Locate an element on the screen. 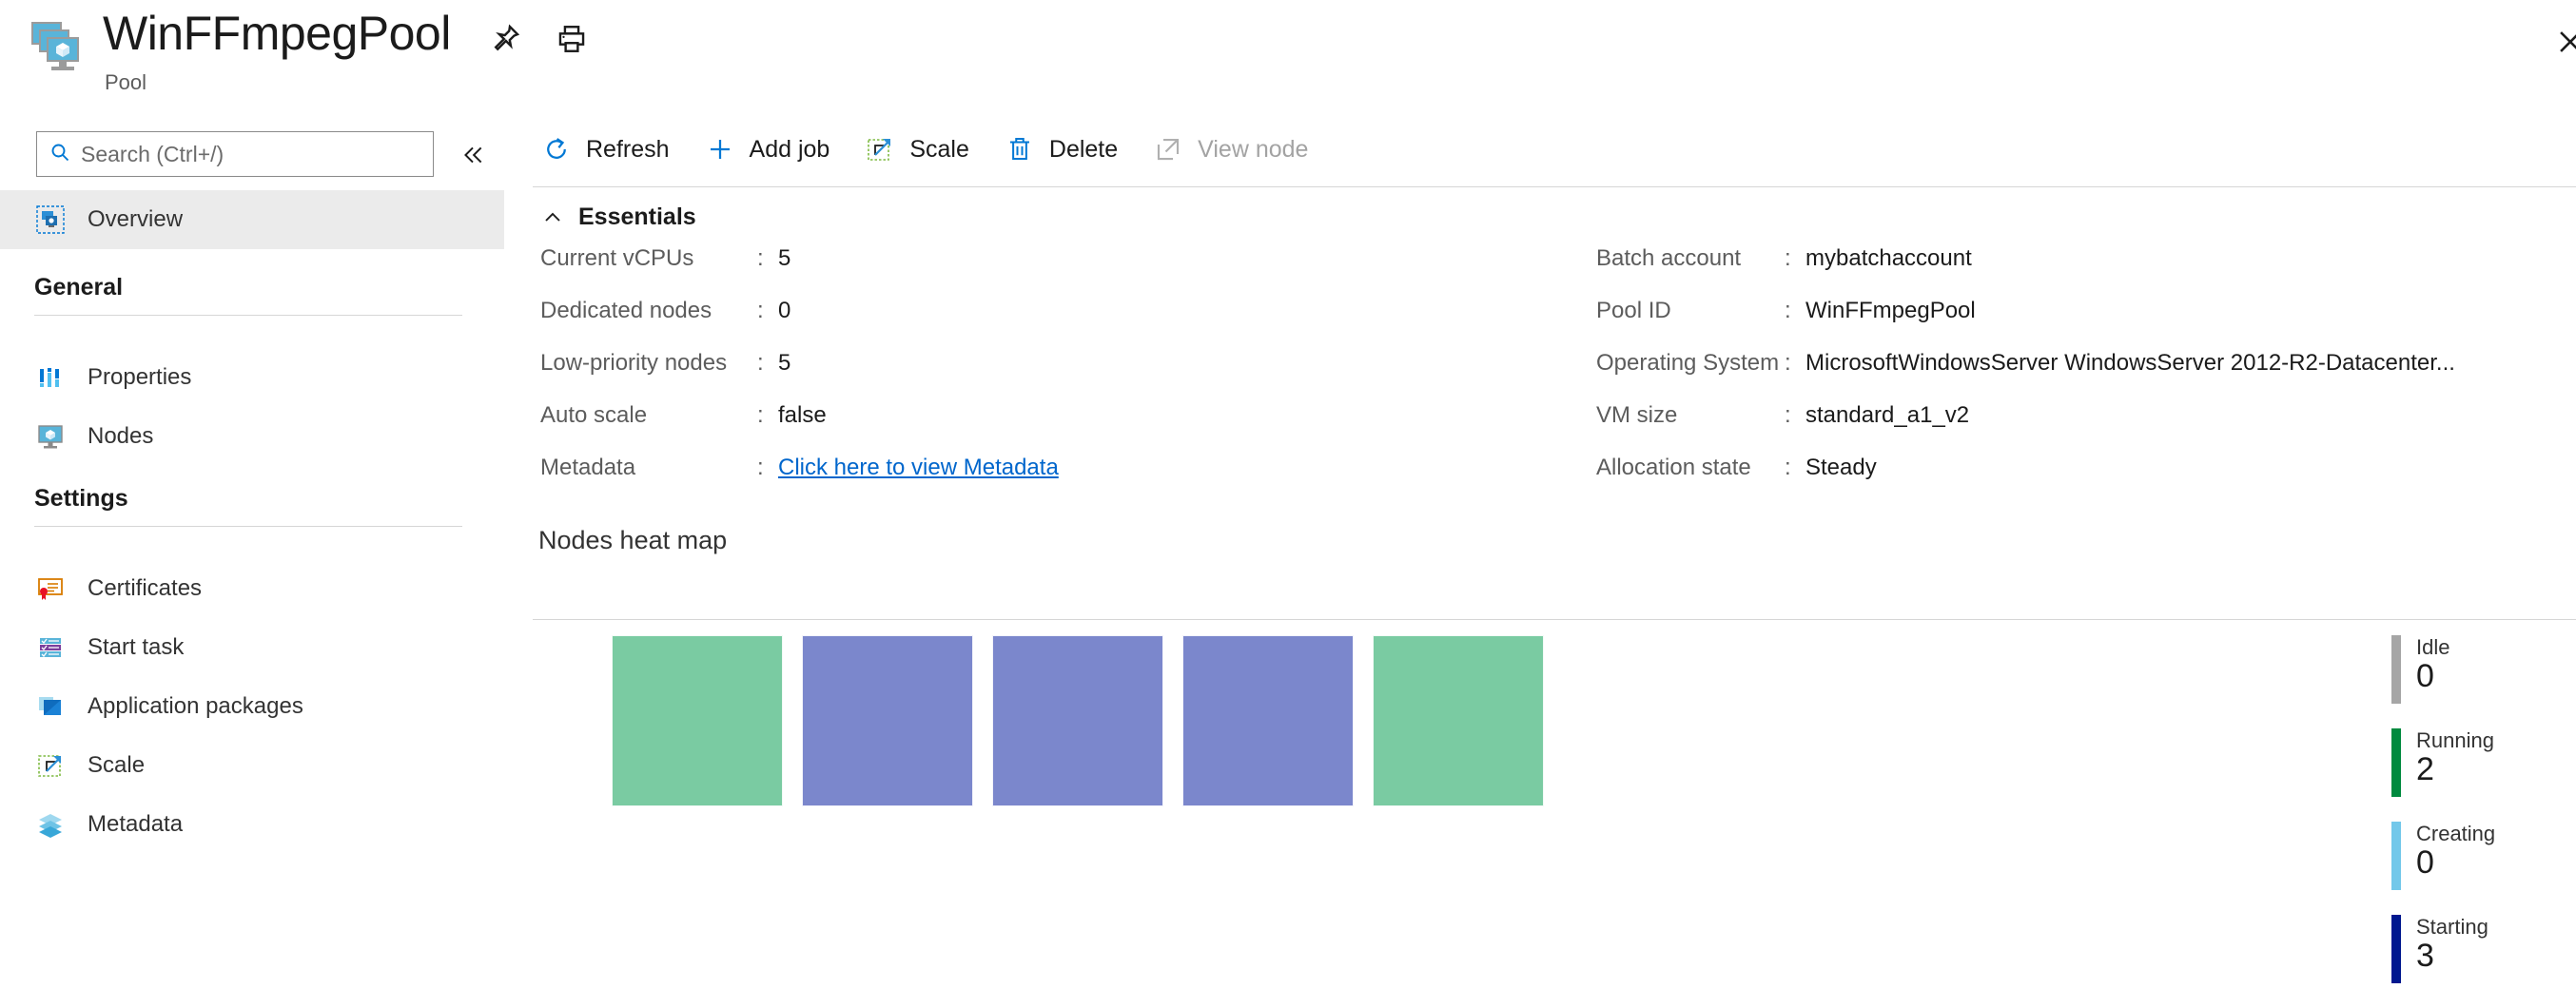 This screenshot has height=1008, width=2576. page-title: WinFFmpegPool is located at coordinates (277, 33).